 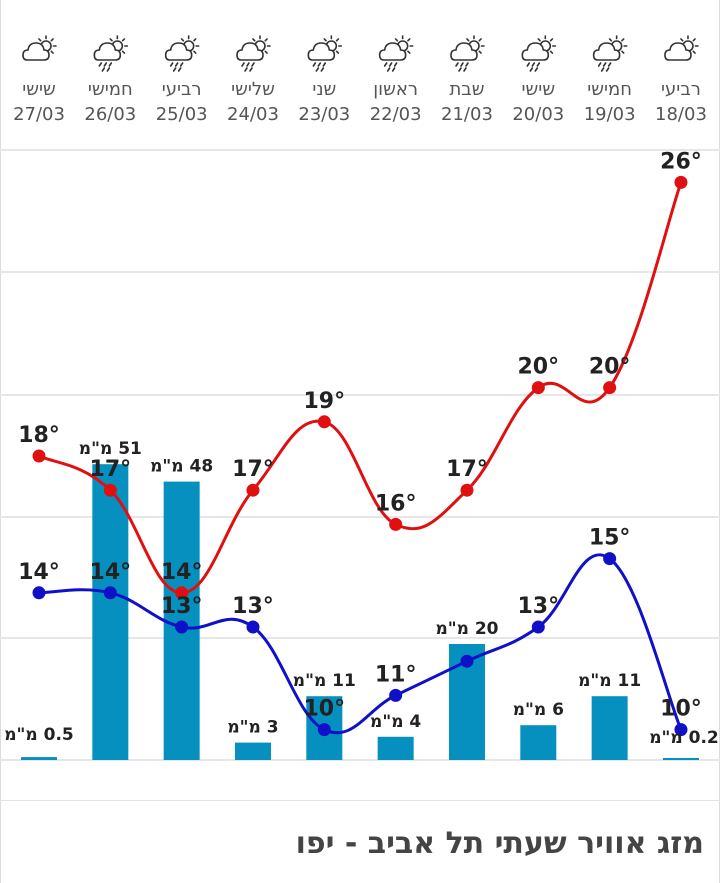 What do you see at coordinates (610, 114) in the screenshot?
I see `day-date: 19/03` at bounding box center [610, 114].